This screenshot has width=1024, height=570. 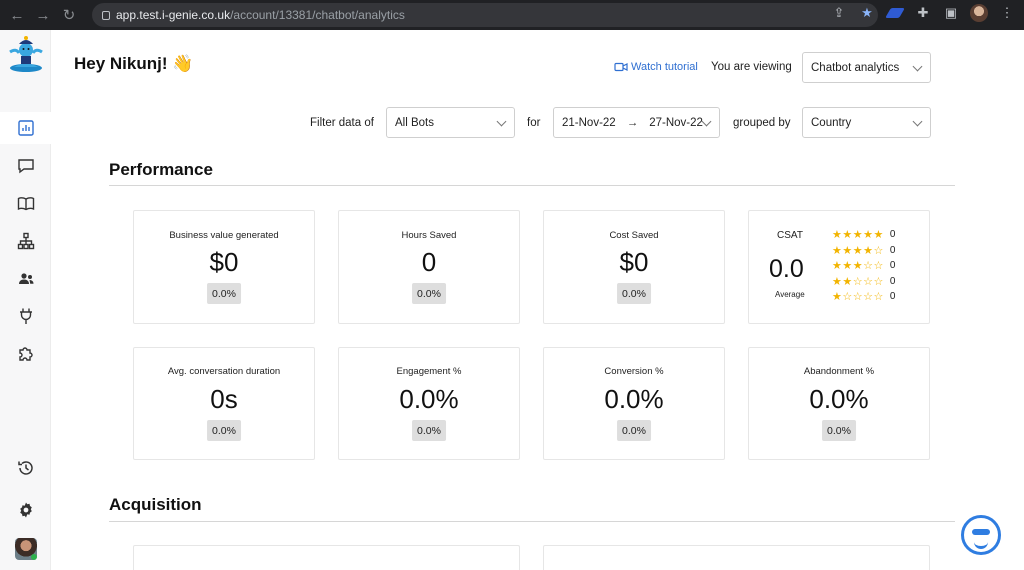 What do you see at coordinates (634, 235) in the screenshot?
I see `card-title: Cost Saved` at bounding box center [634, 235].